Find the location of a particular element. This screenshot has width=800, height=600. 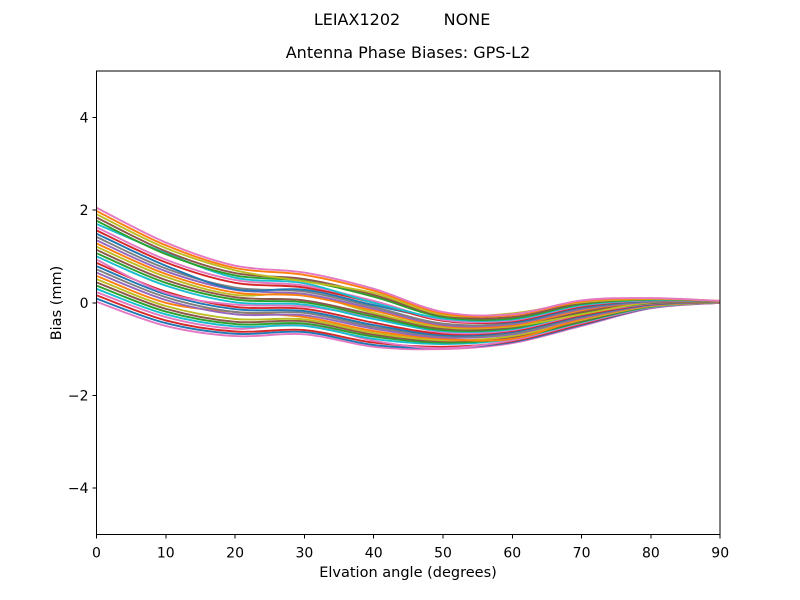

x-tick-label: 70 is located at coordinates (582, 554).